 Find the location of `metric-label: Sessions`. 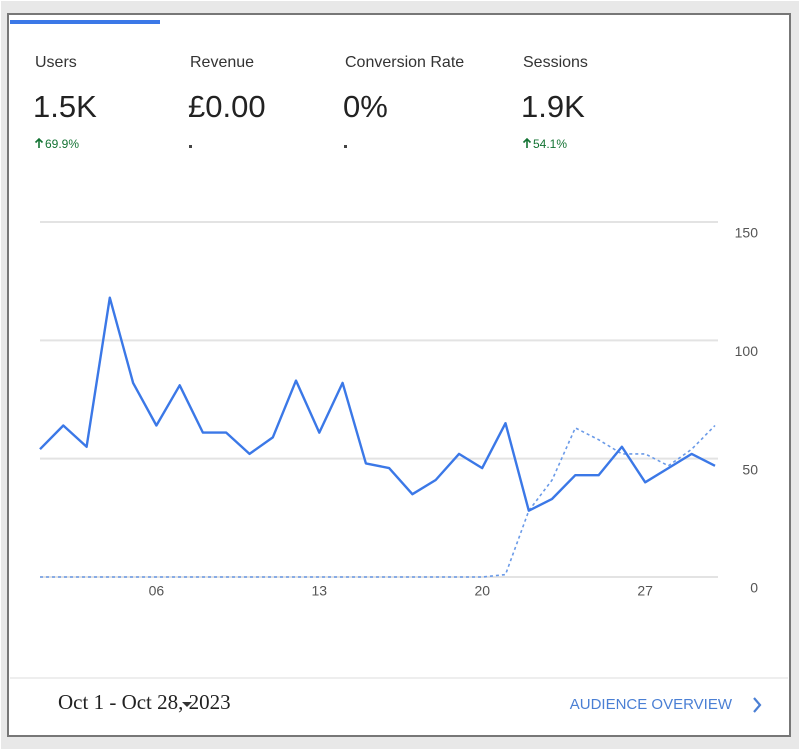

metric-label: Sessions is located at coordinates (555, 62).